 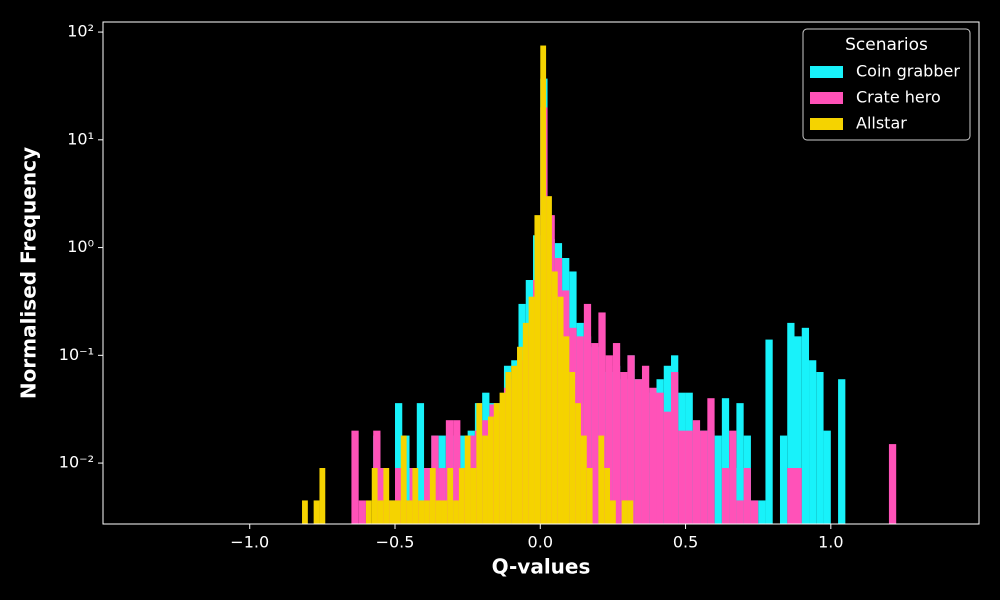 What do you see at coordinates (76, 462) in the screenshot?
I see `y-tick-label: 10⁻²` at bounding box center [76, 462].